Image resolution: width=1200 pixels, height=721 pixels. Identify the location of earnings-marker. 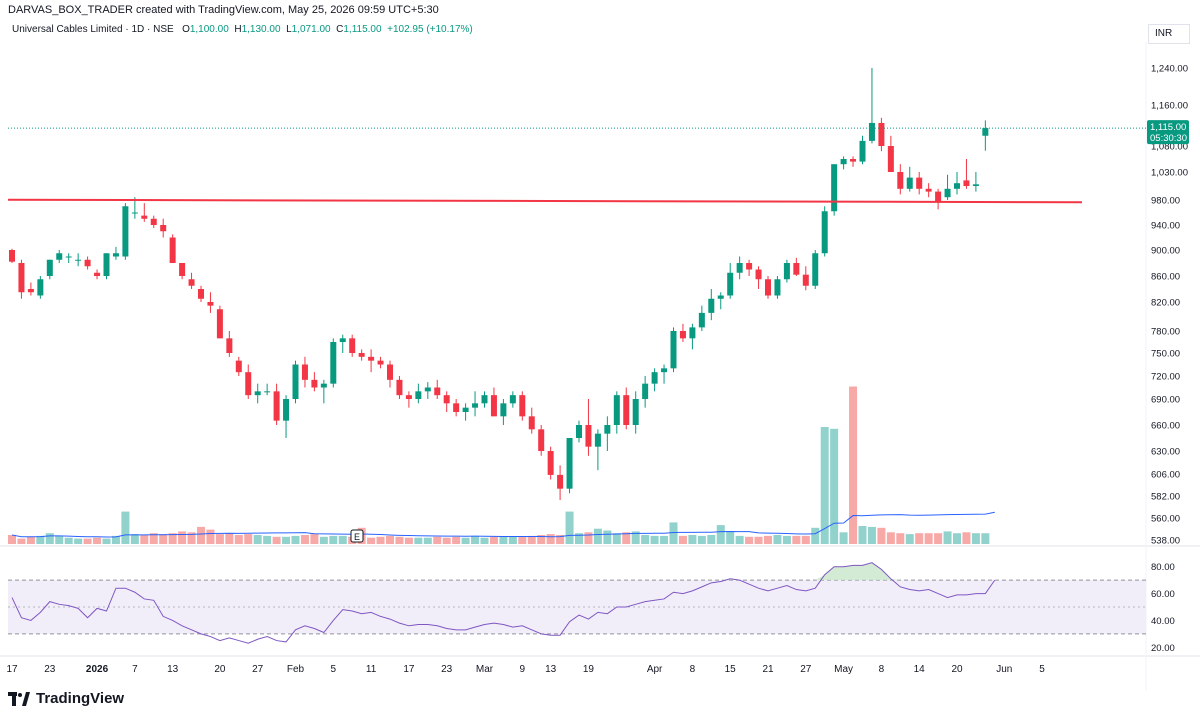
(357, 536).